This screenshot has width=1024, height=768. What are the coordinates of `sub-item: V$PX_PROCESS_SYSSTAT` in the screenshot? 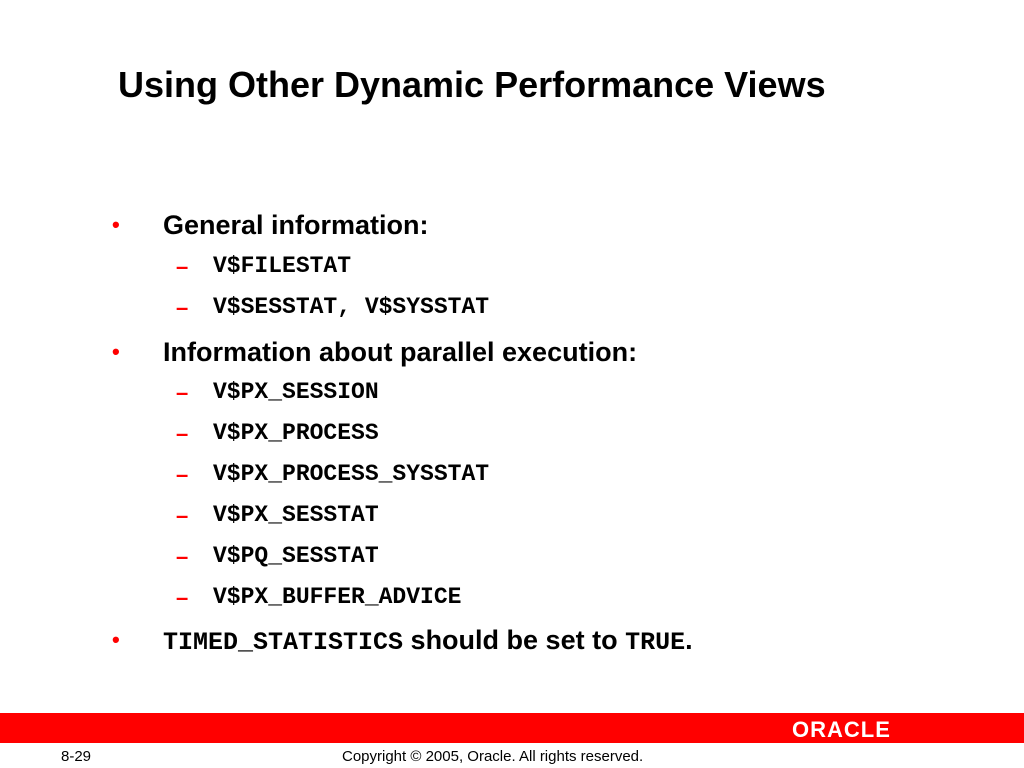 It's located at (351, 474).